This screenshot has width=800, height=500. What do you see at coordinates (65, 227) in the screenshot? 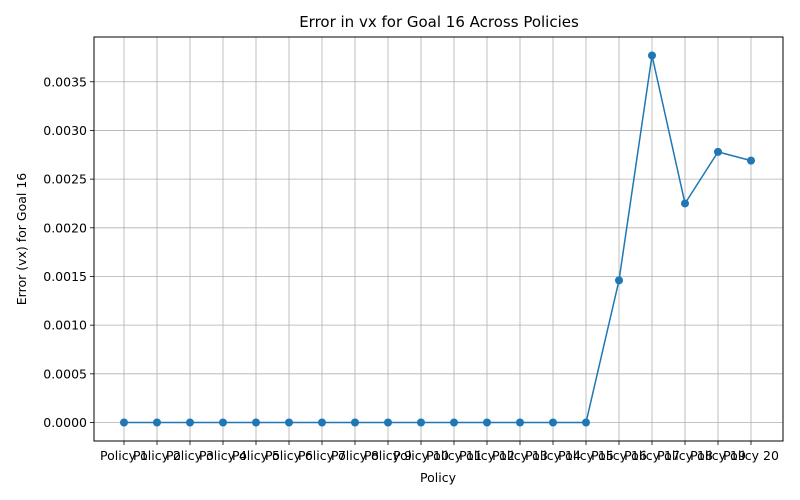
I see `y-tick-label: 0.0020` at bounding box center [65, 227].